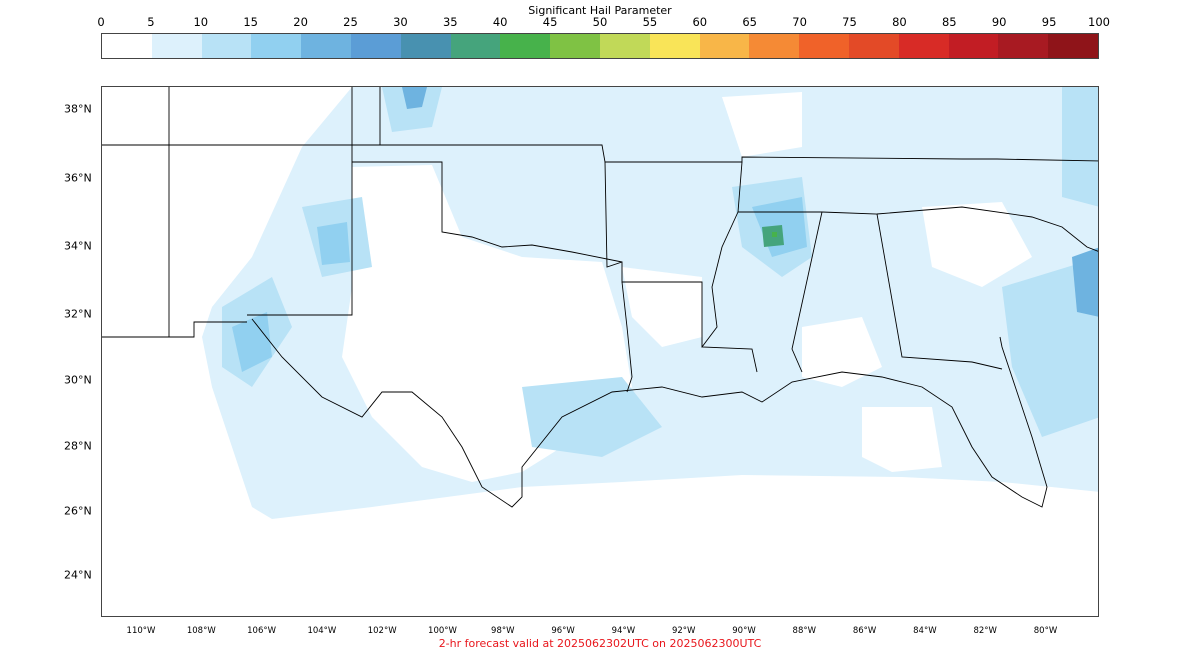  I want to click on colorbar-tick-label: 80, so click(899, 22).